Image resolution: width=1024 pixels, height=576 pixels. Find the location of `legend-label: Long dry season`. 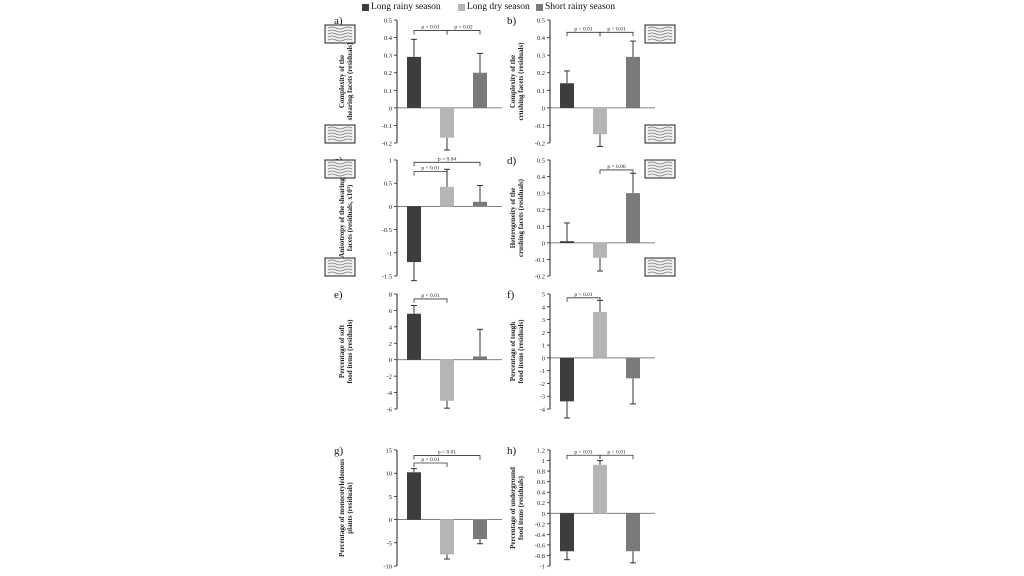

legend-label: Long dry season is located at coordinates (498, 7).